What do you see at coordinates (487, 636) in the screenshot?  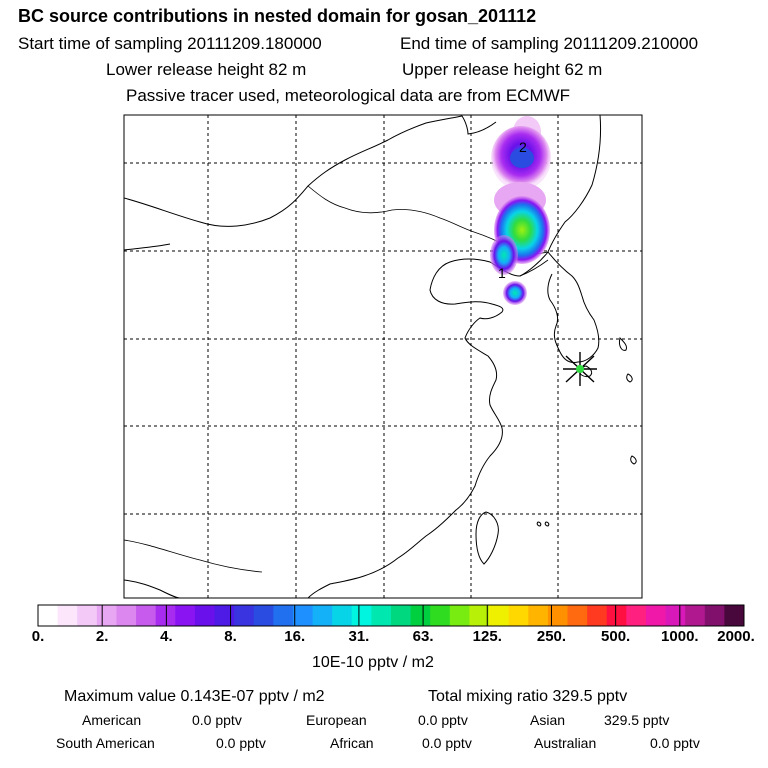 I see `colorbar-tick-label: 125.` at bounding box center [487, 636].